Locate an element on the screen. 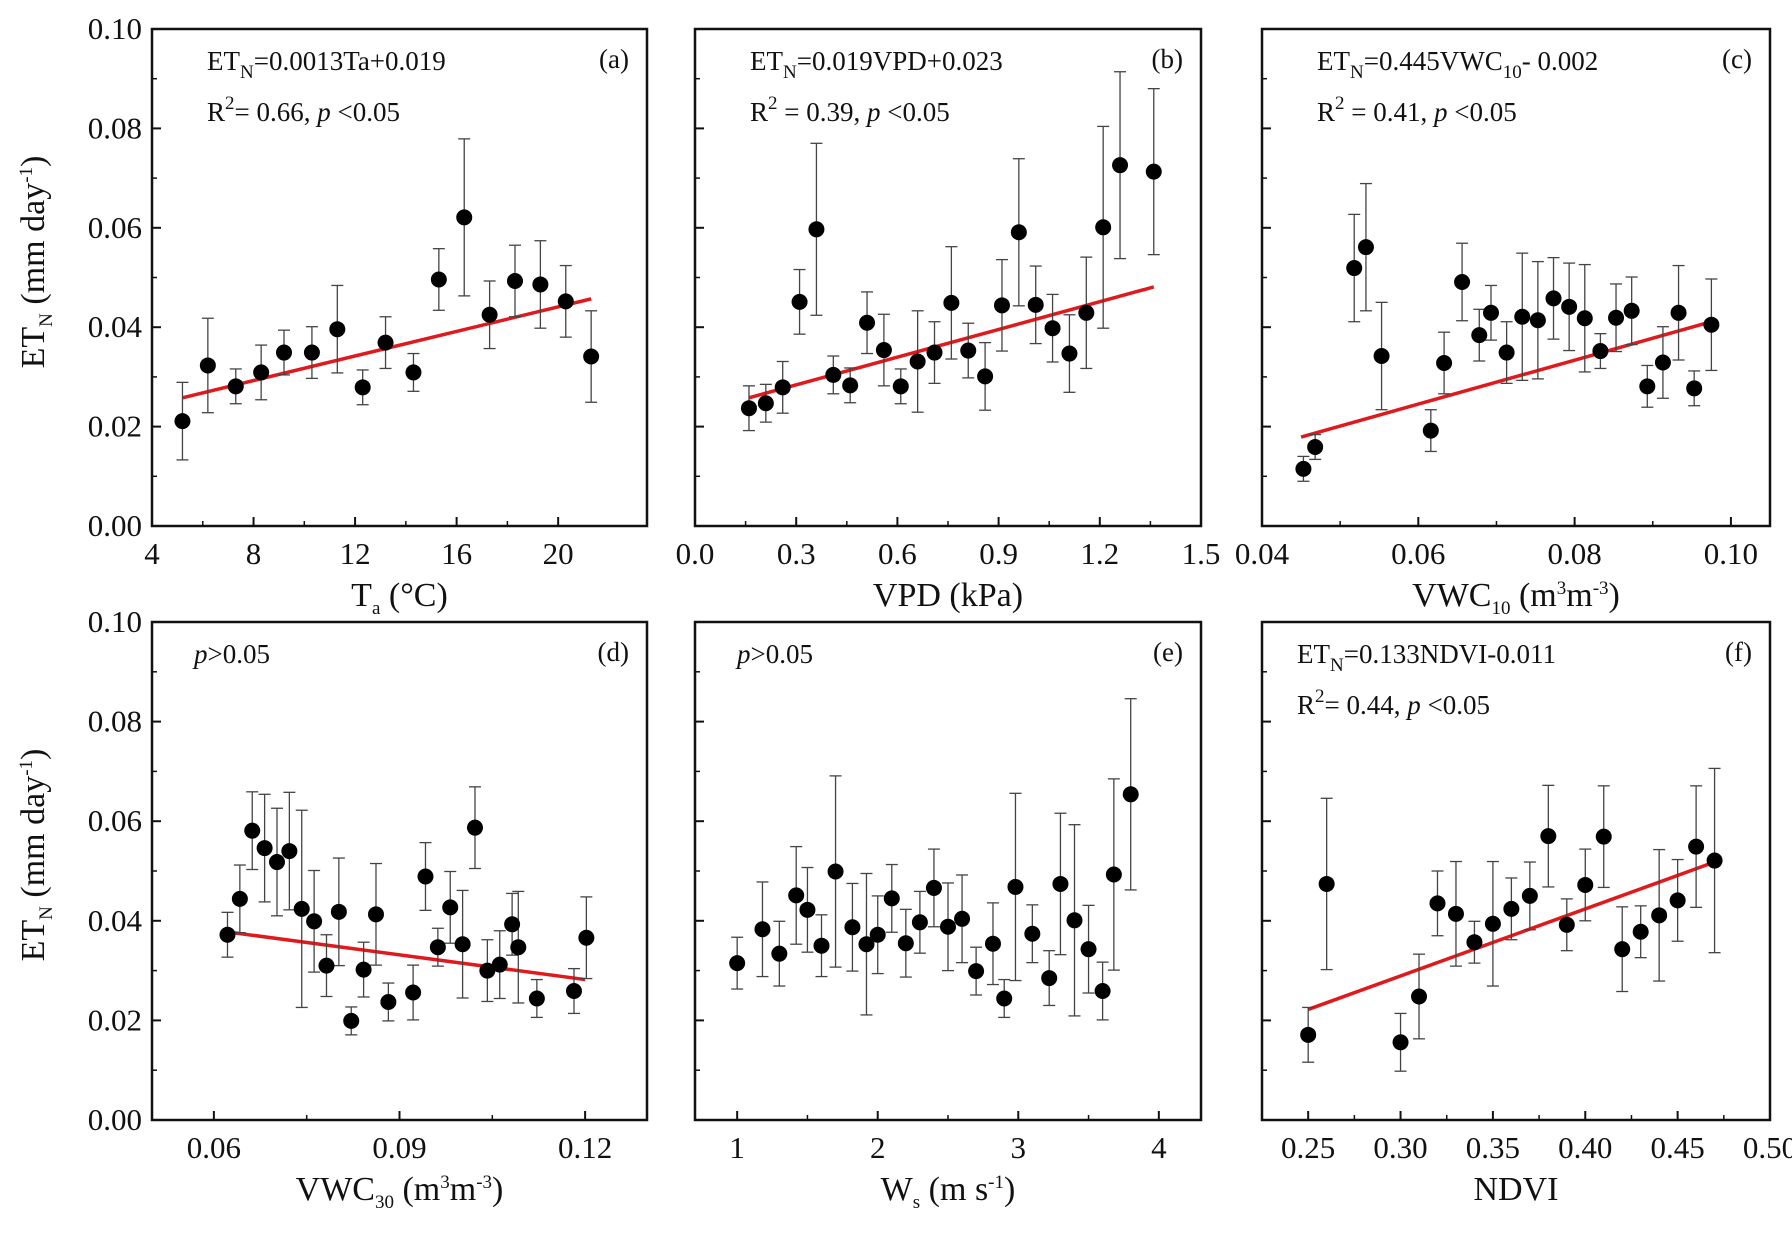 Image resolution: width=1792 pixels, height=1236 pixels. y-tick-label: 0.04 is located at coordinates (115, 920).